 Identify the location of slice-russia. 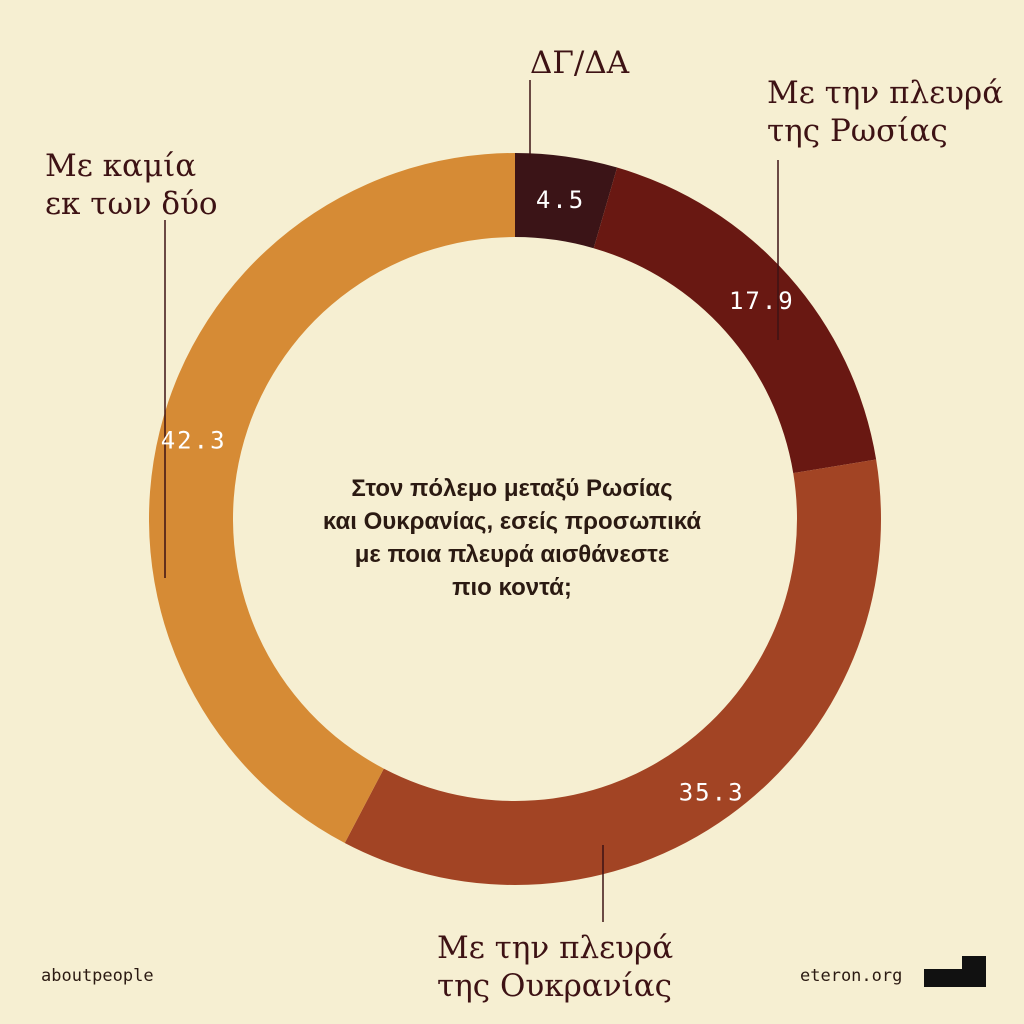
(735, 320).